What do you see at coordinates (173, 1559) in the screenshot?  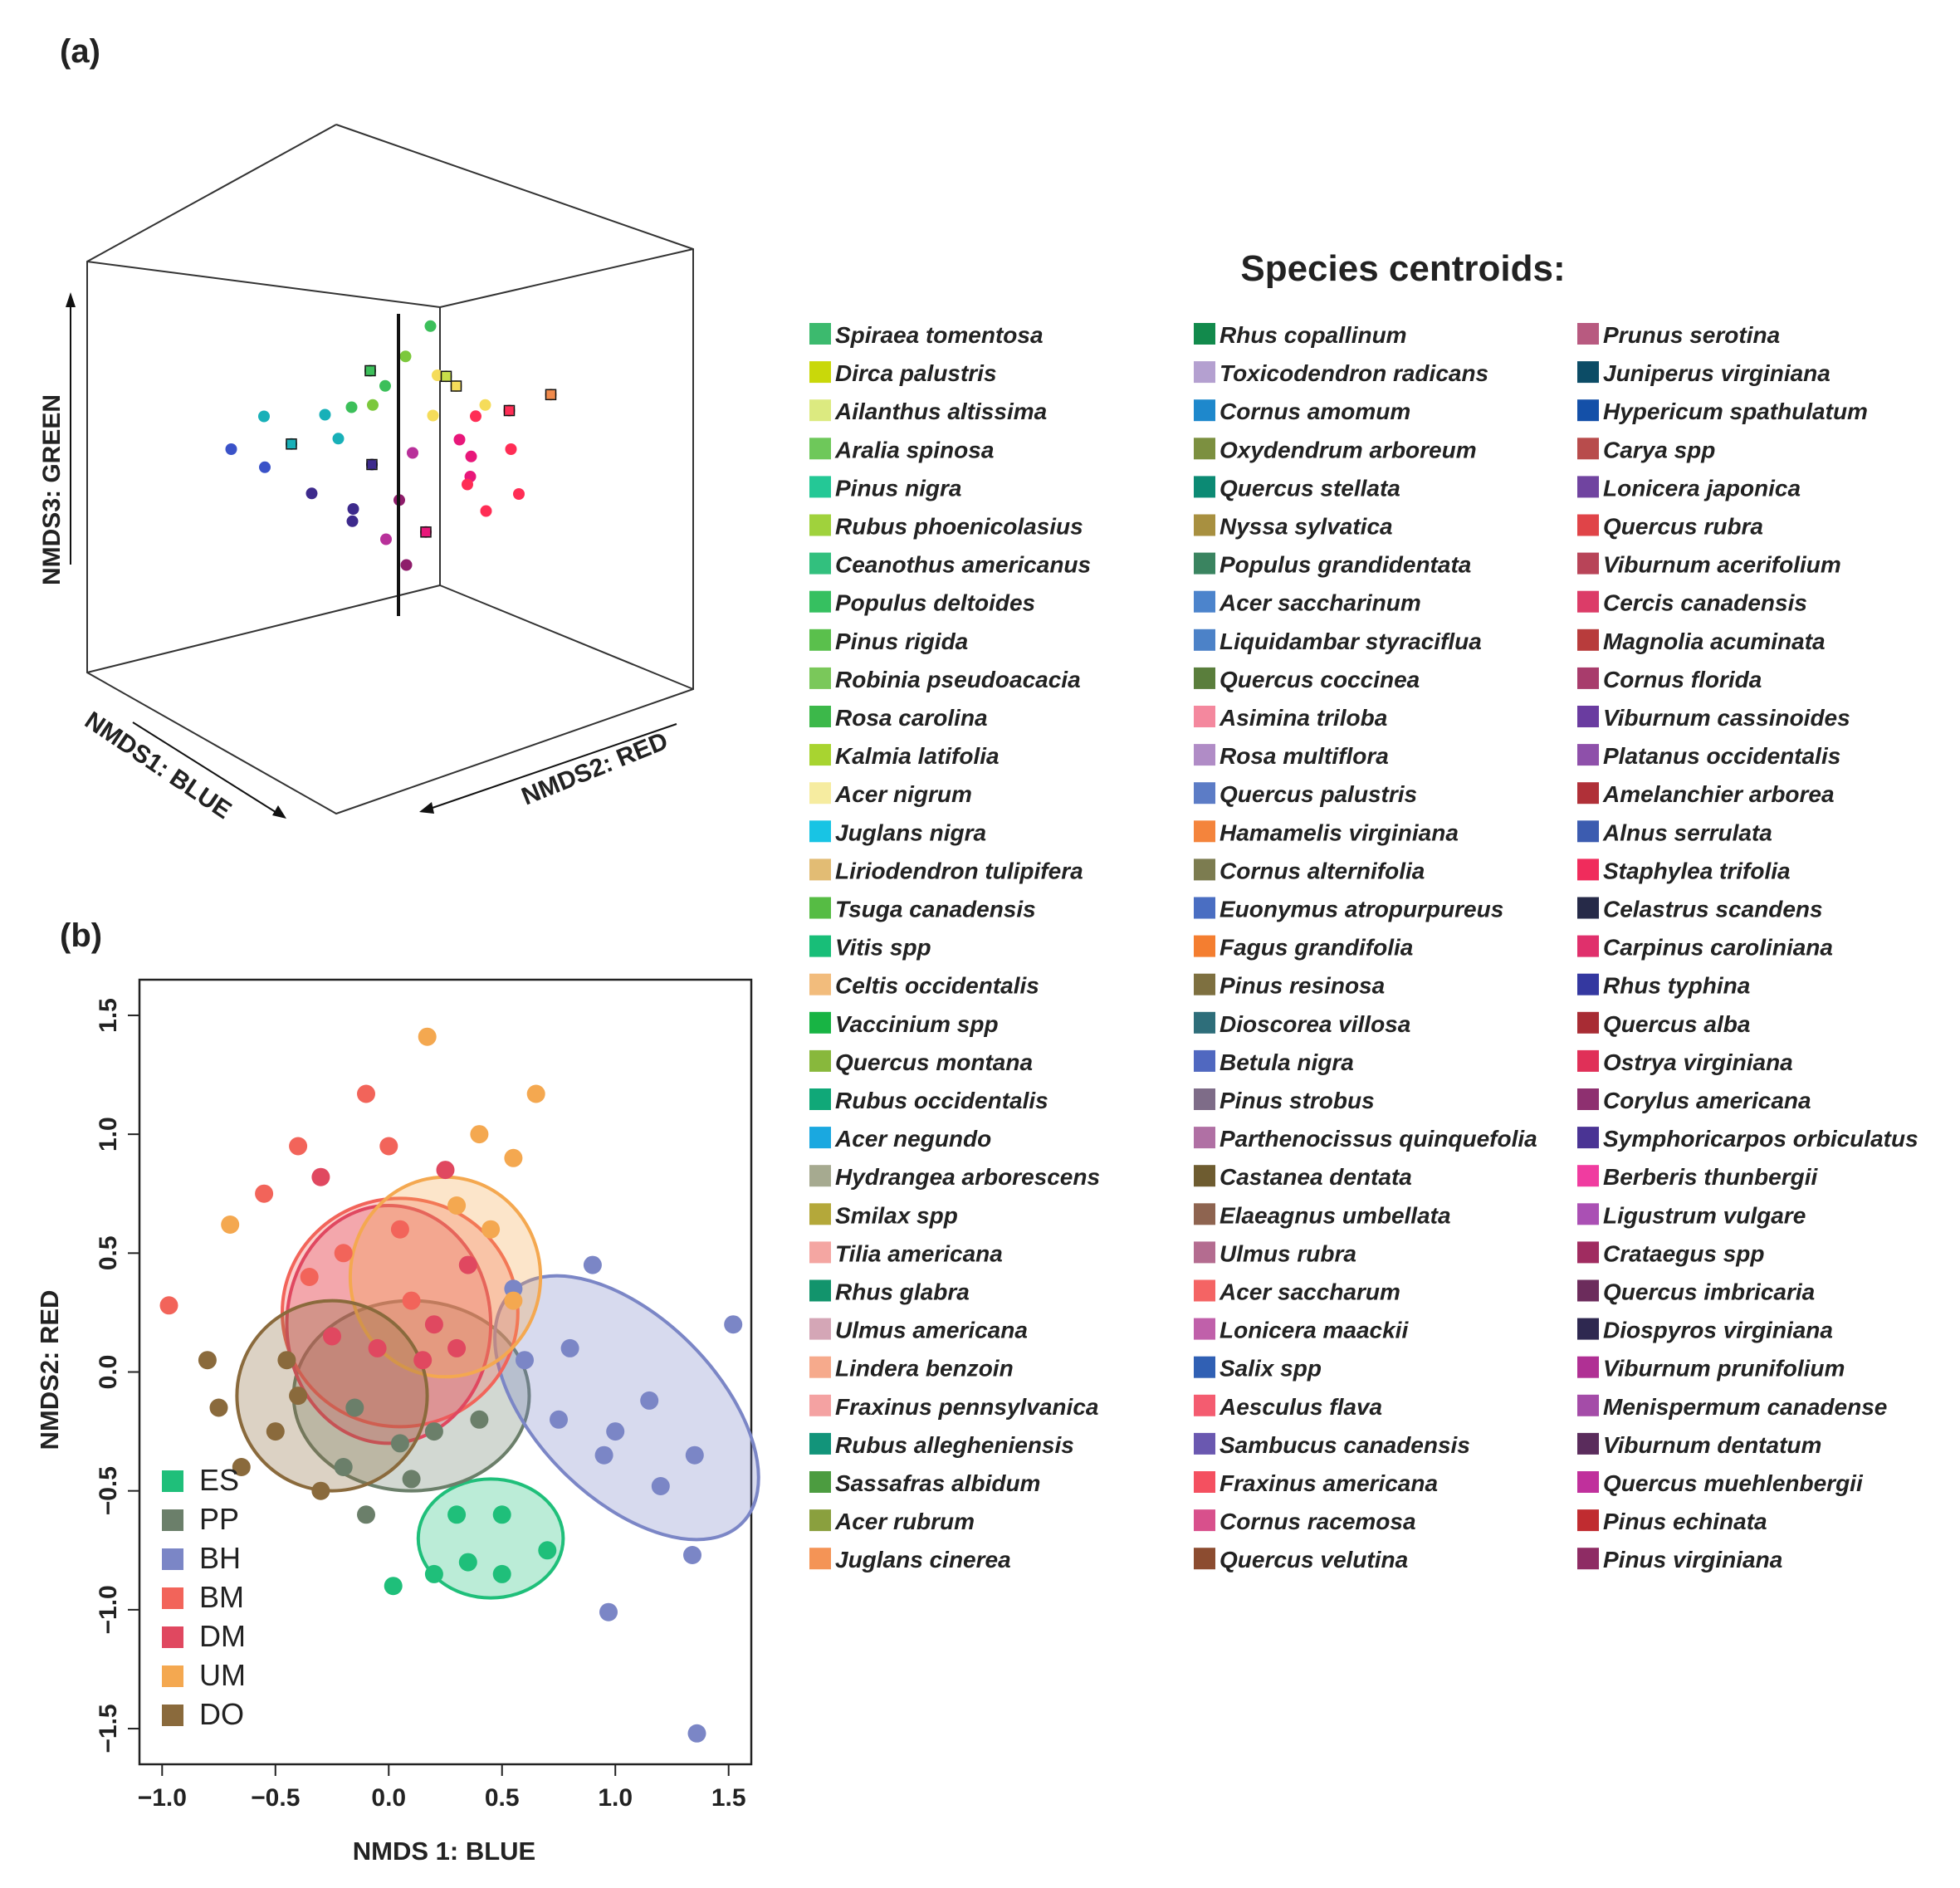 I see `legend-swatch-bh` at bounding box center [173, 1559].